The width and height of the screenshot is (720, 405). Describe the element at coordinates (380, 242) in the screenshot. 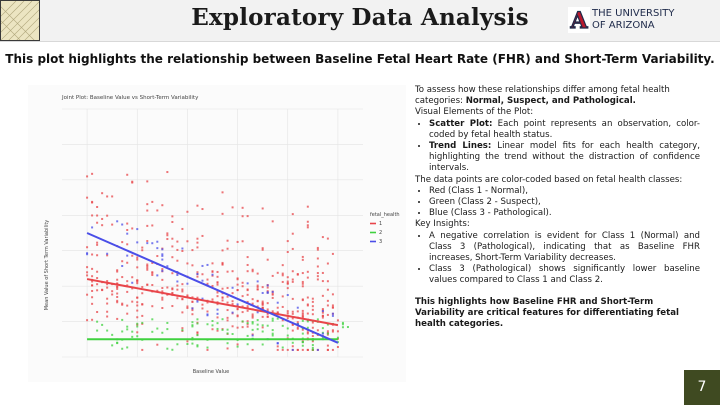

I see `legend-label: 3` at that location.